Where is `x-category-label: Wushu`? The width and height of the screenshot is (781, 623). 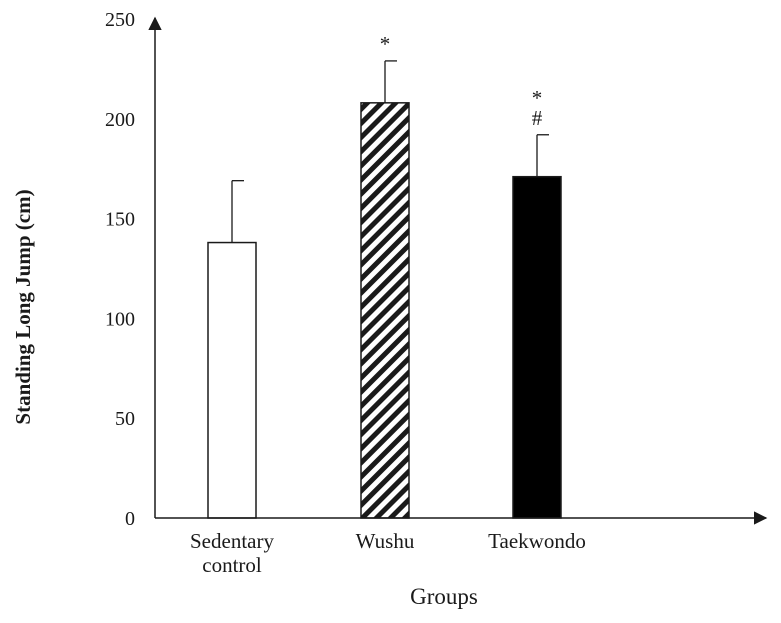
x-category-label: Wushu is located at coordinates (385, 541).